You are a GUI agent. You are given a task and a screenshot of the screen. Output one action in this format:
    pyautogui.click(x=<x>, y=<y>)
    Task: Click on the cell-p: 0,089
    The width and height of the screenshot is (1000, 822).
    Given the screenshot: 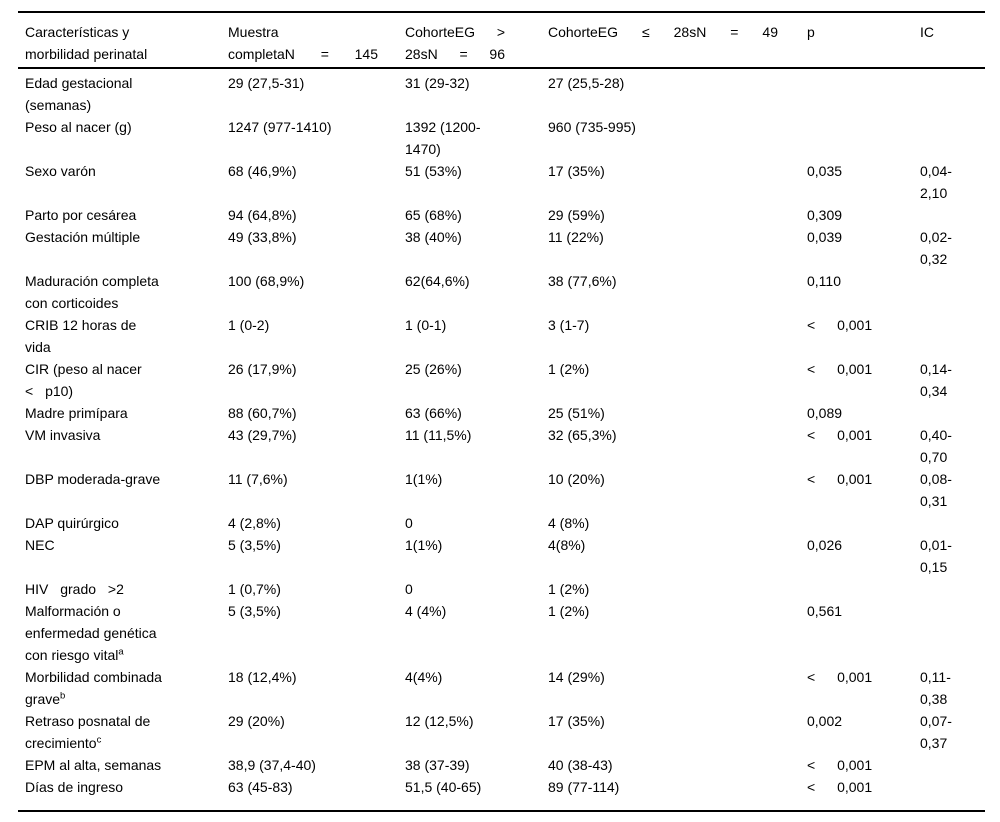 What is the action you would take?
    pyautogui.click(x=863, y=413)
    